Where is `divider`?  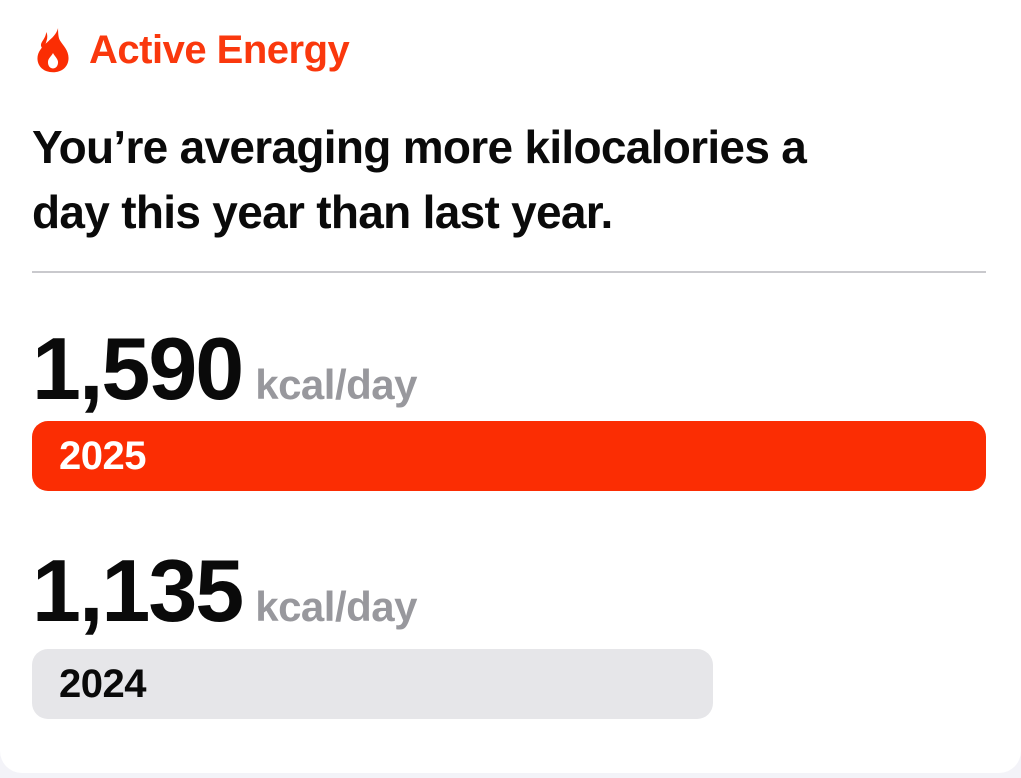 divider is located at coordinates (509, 272).